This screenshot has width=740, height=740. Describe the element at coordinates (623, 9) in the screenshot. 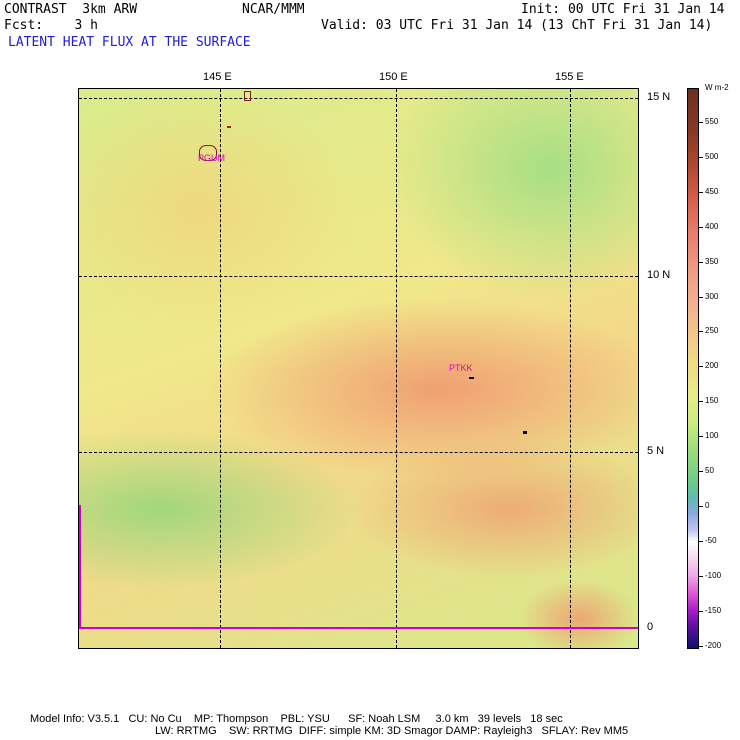

I see `init-time: Init: 00 UTC Fri 31 Jan 14` at that location.